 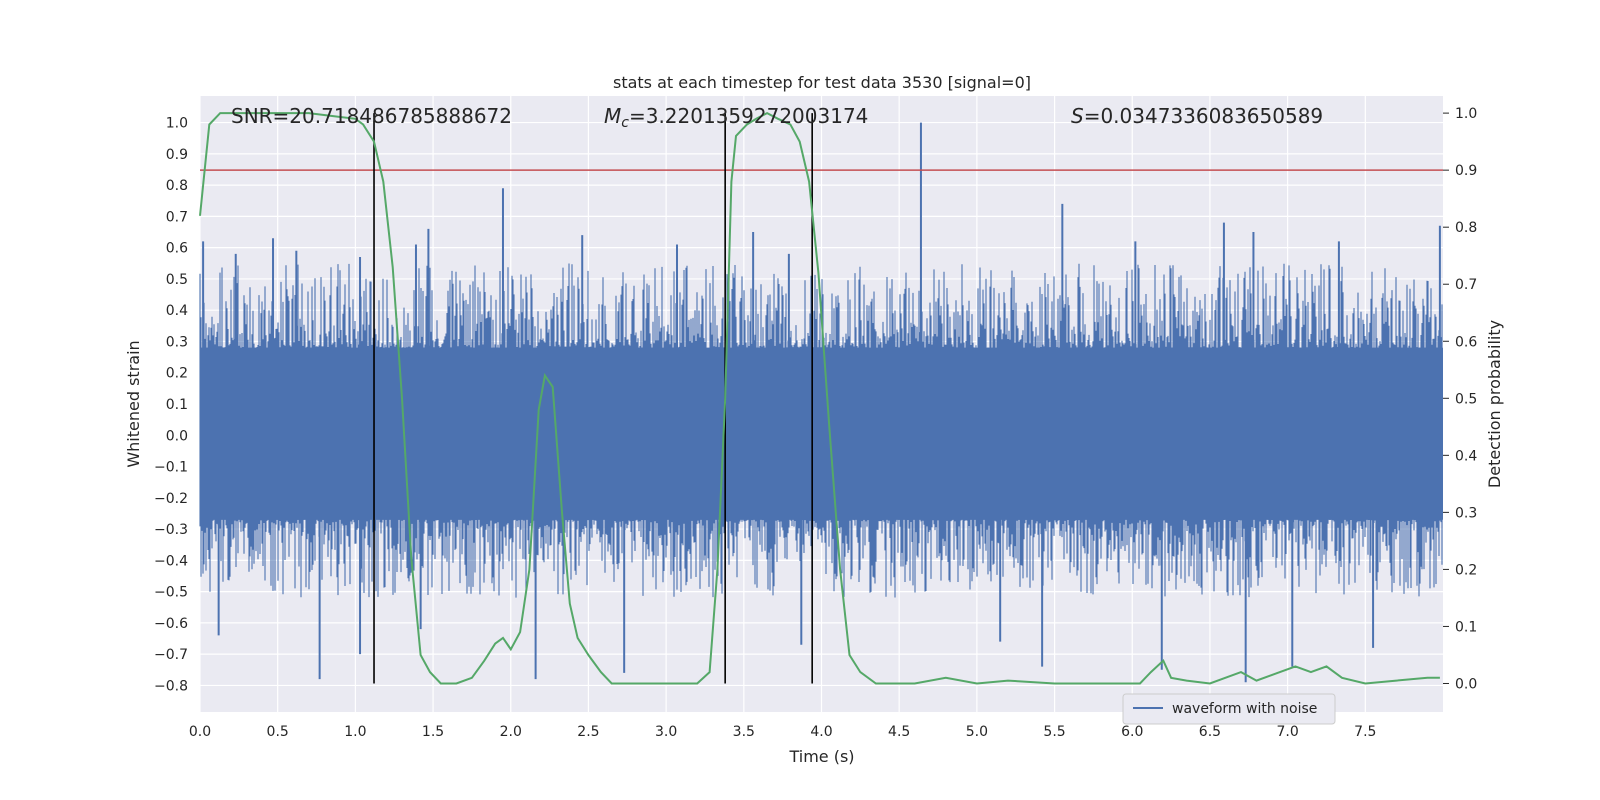 I want to click on y-left-tick-label: 0.3, so click(x=177, y=342).